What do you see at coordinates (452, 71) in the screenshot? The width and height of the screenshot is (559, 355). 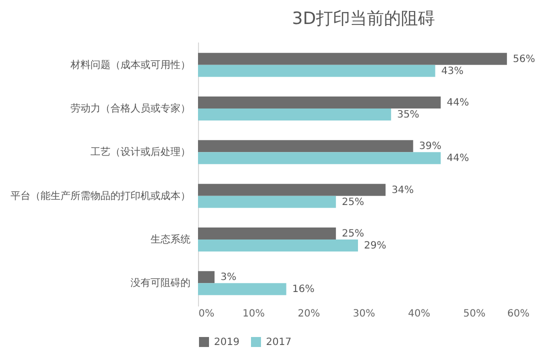 I see `data-label: 43%` at bounding box center [452, 71].